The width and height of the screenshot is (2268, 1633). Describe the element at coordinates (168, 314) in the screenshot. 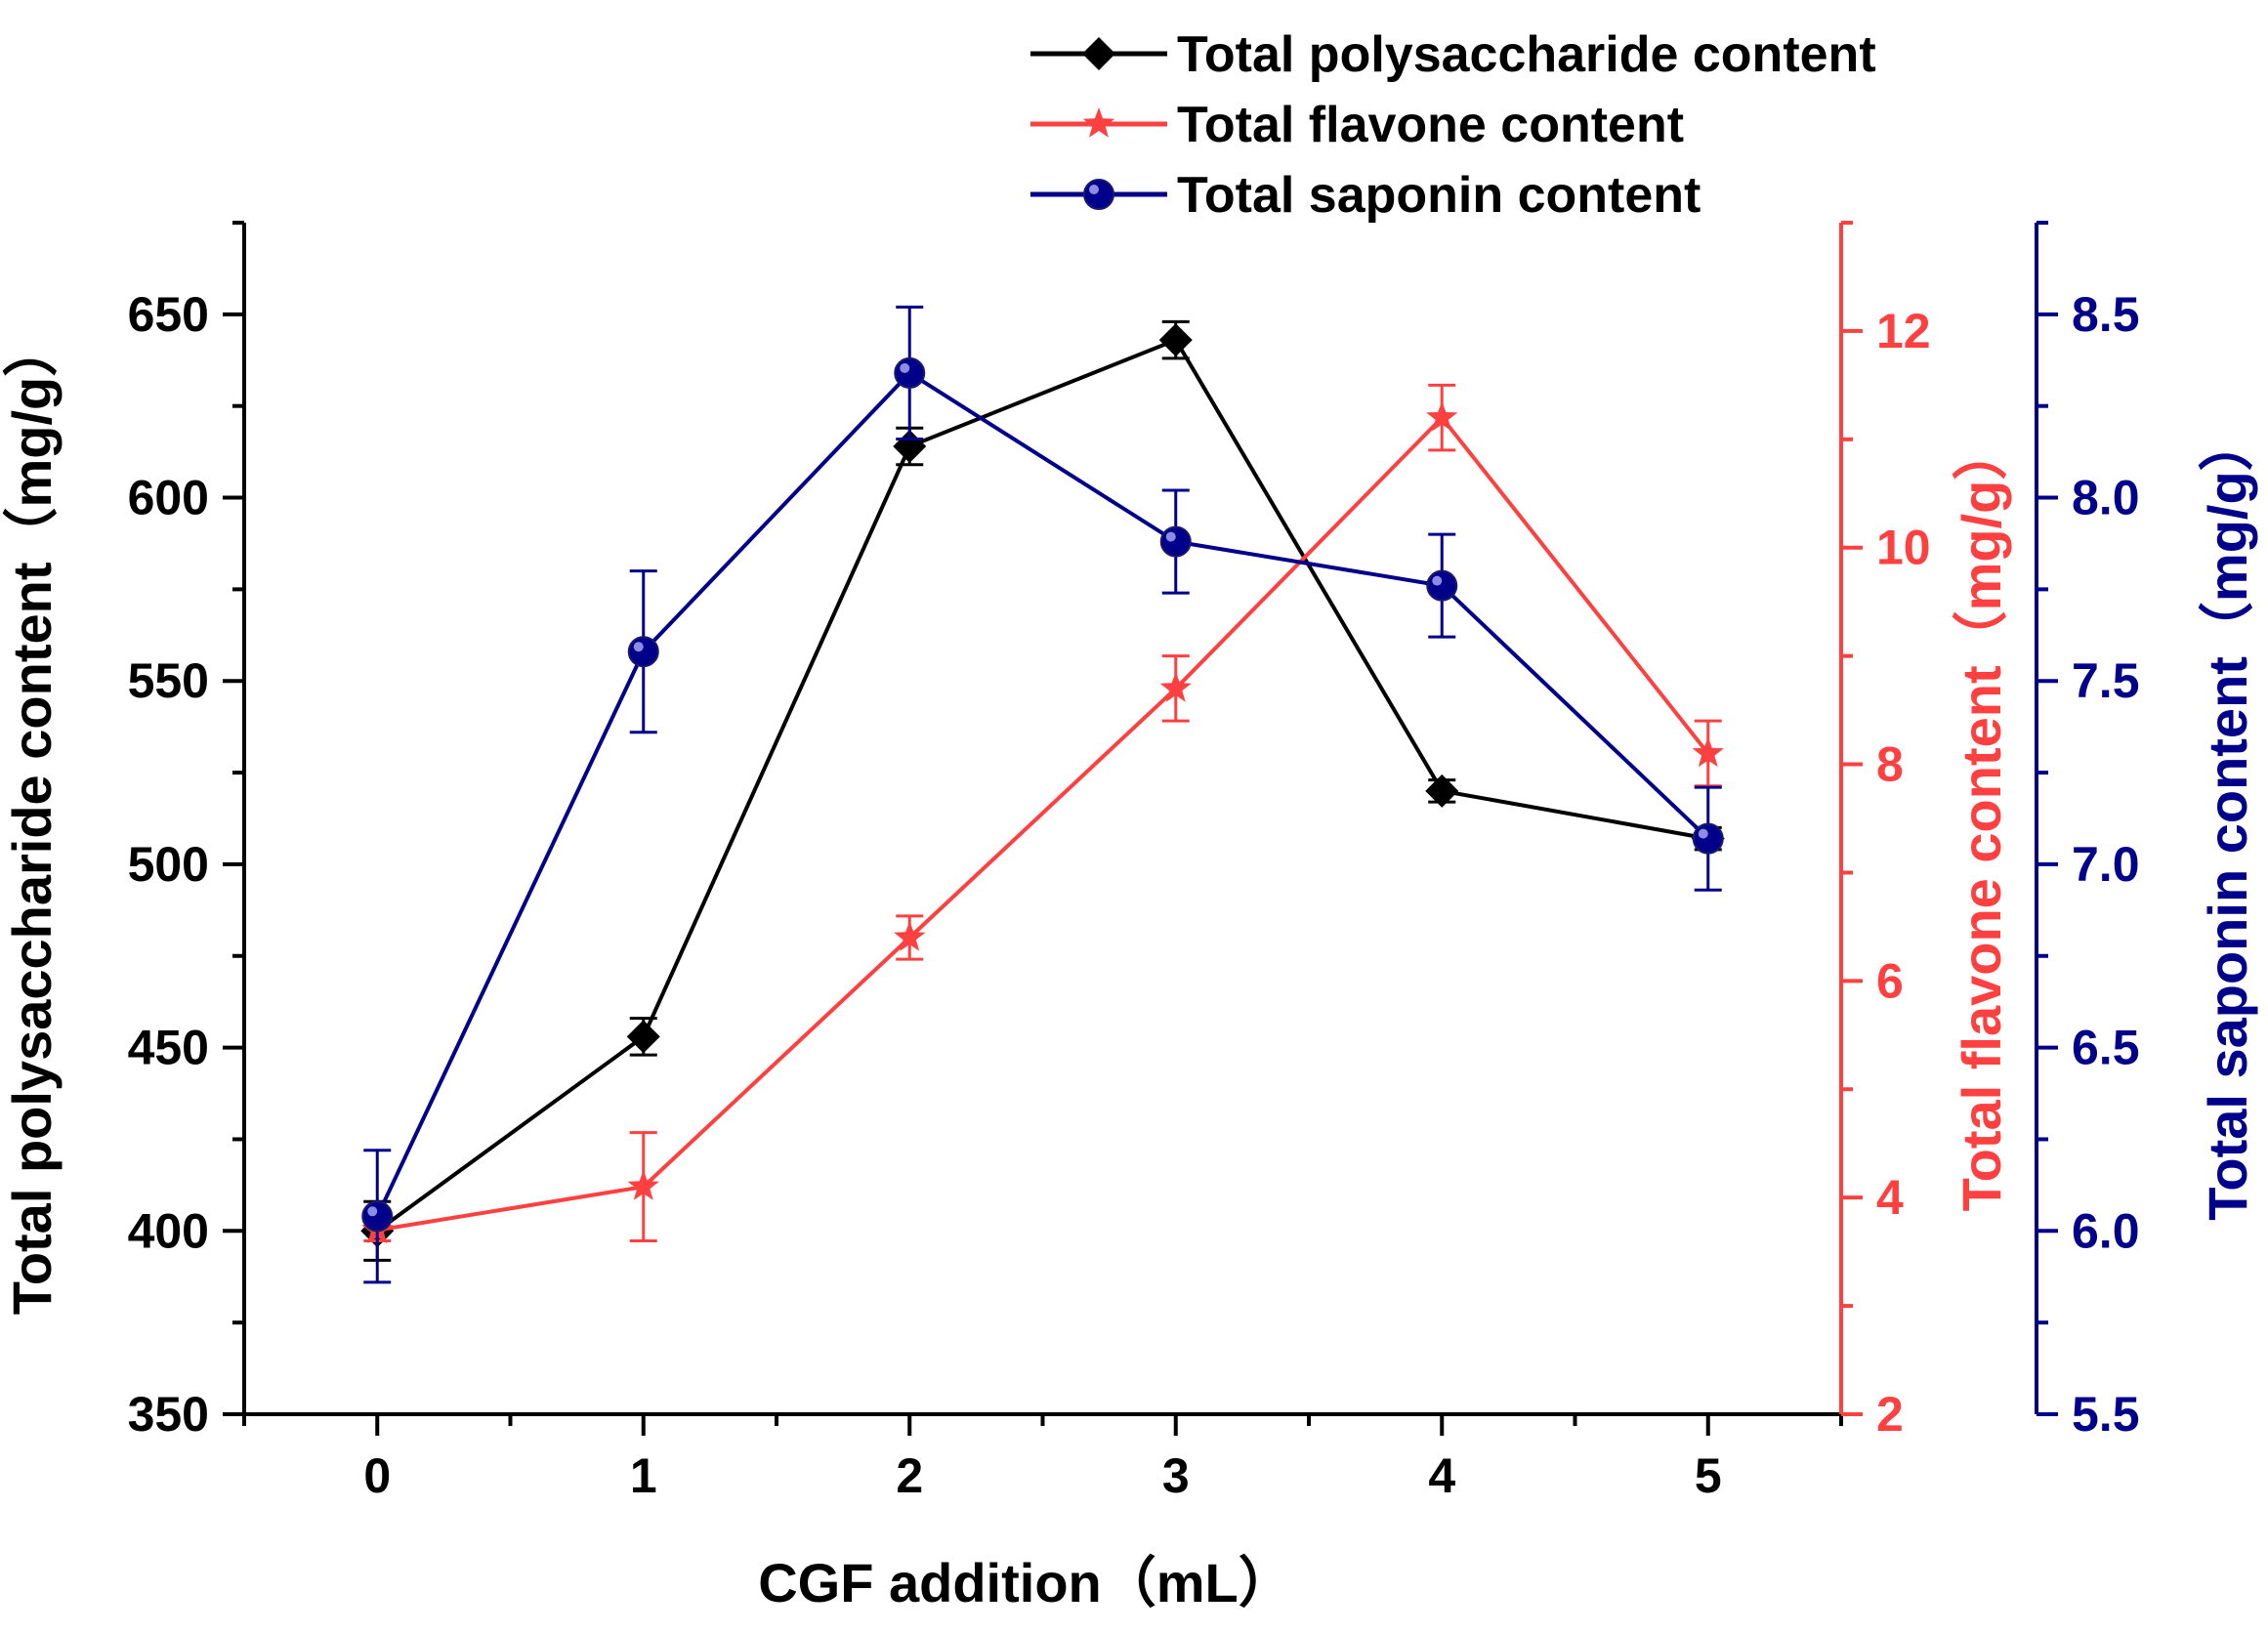

I see `y-tick-label-left: 650` at that location.